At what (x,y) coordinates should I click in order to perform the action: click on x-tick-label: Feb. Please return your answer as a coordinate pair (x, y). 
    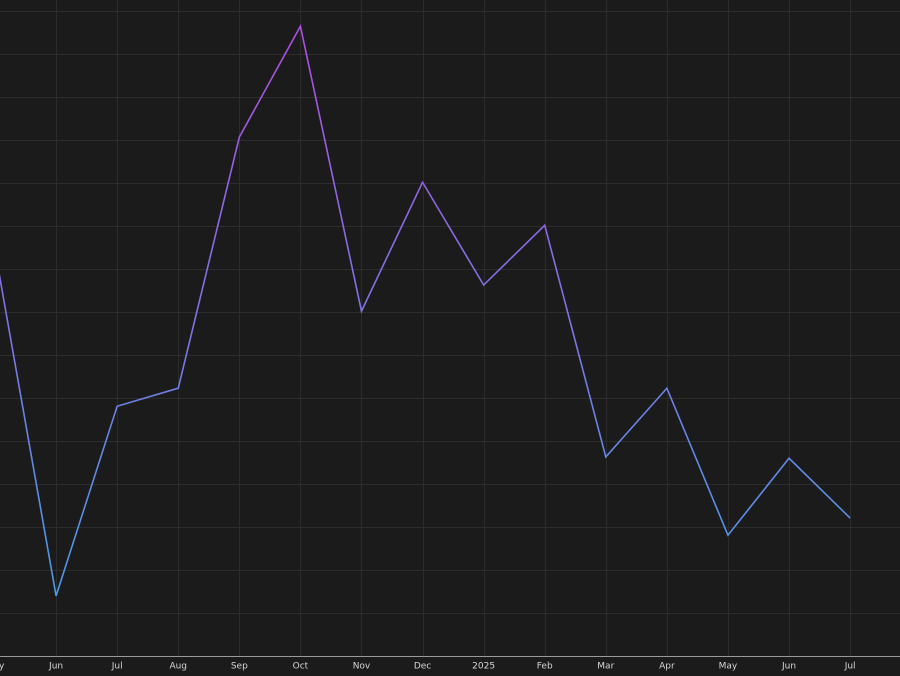
    Looking at the image, I should click on (545, 667).